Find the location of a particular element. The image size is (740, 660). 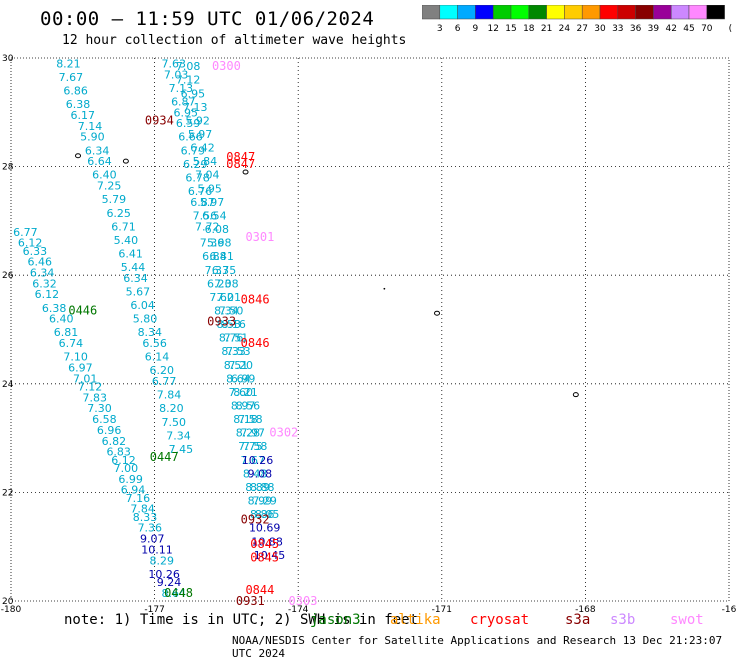

colorbar-label: 18 is located at coordinates (529, 29).